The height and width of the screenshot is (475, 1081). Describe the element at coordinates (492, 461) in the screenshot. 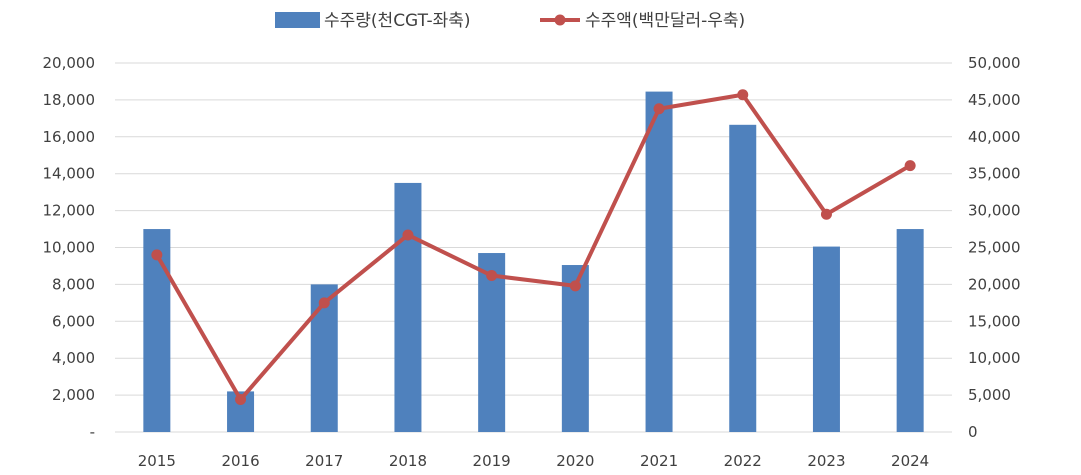

I see `x-tick-label: 2019` at that location.